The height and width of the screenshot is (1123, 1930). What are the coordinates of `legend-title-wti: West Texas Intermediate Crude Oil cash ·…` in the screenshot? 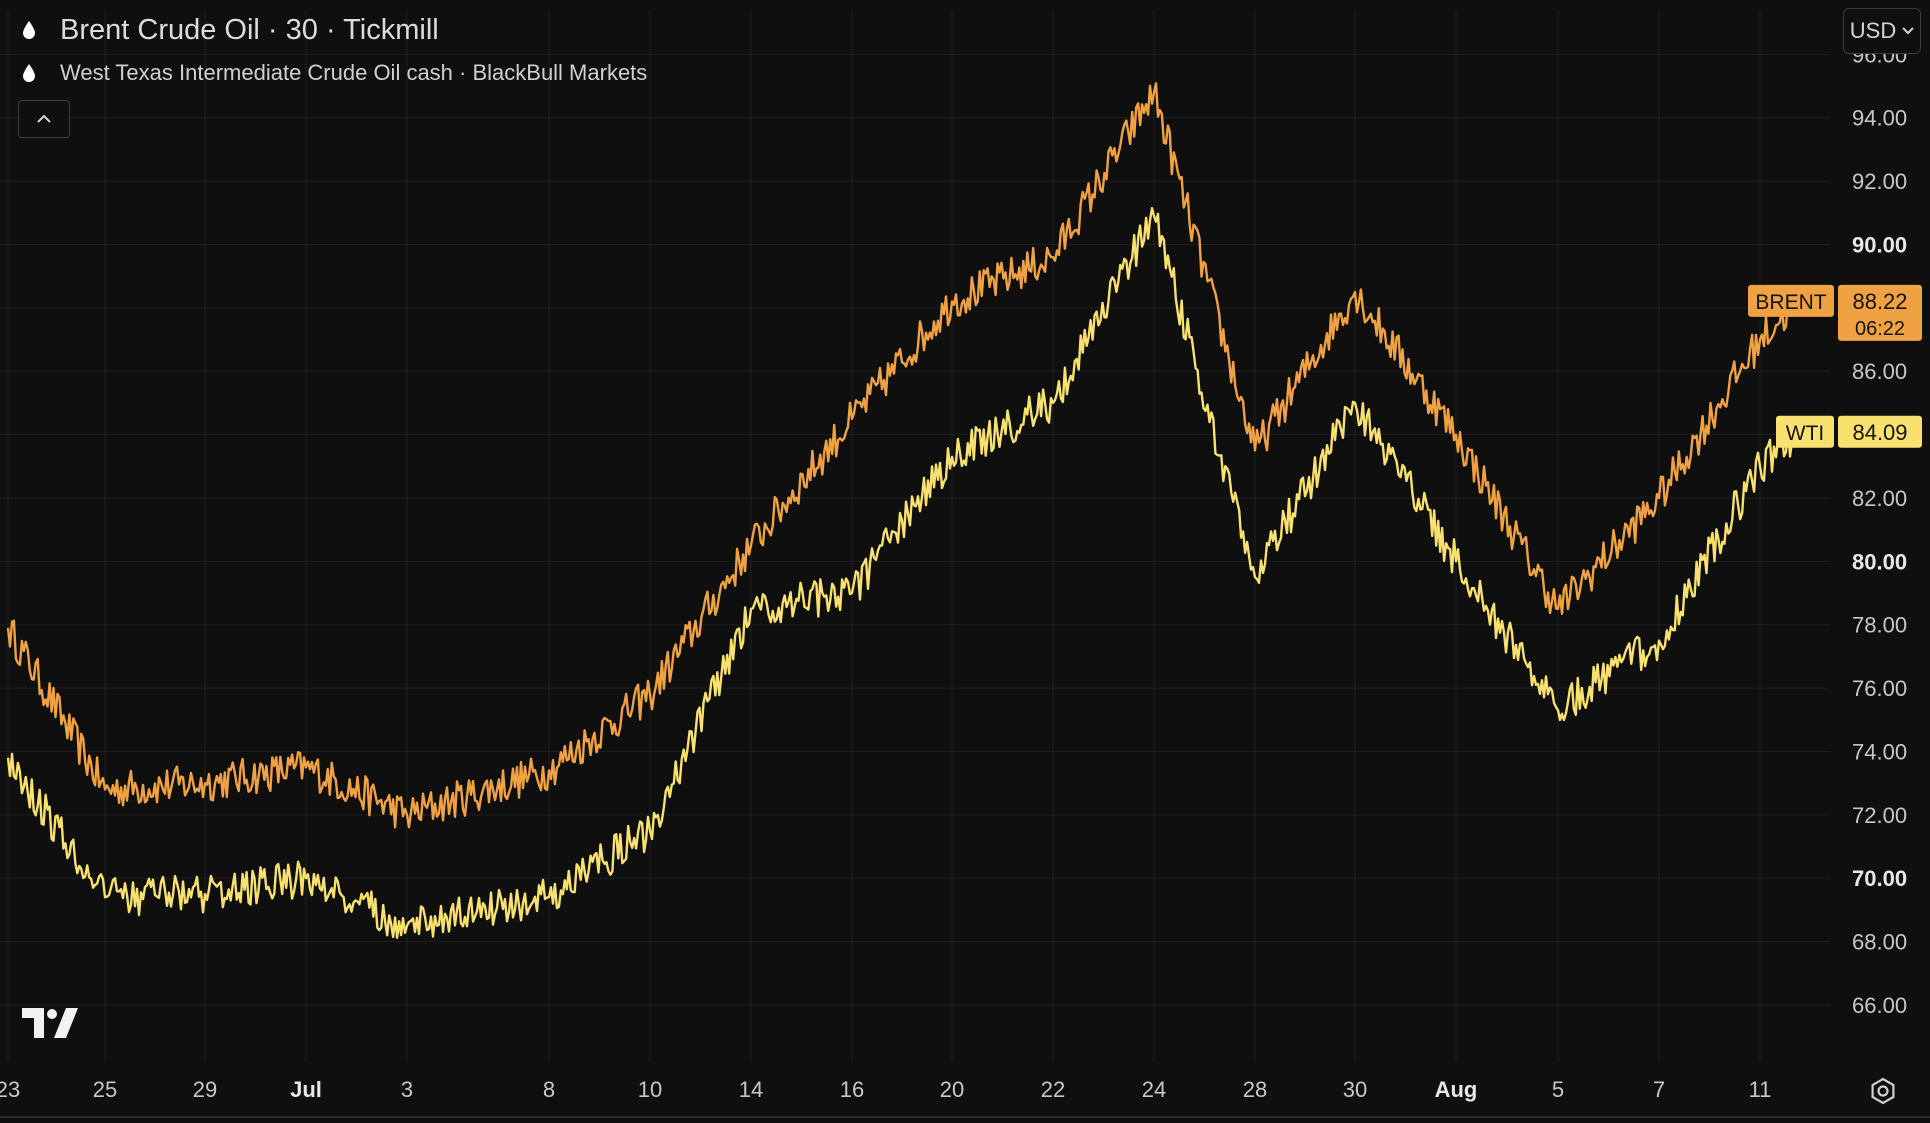 It's located at (354, 72).